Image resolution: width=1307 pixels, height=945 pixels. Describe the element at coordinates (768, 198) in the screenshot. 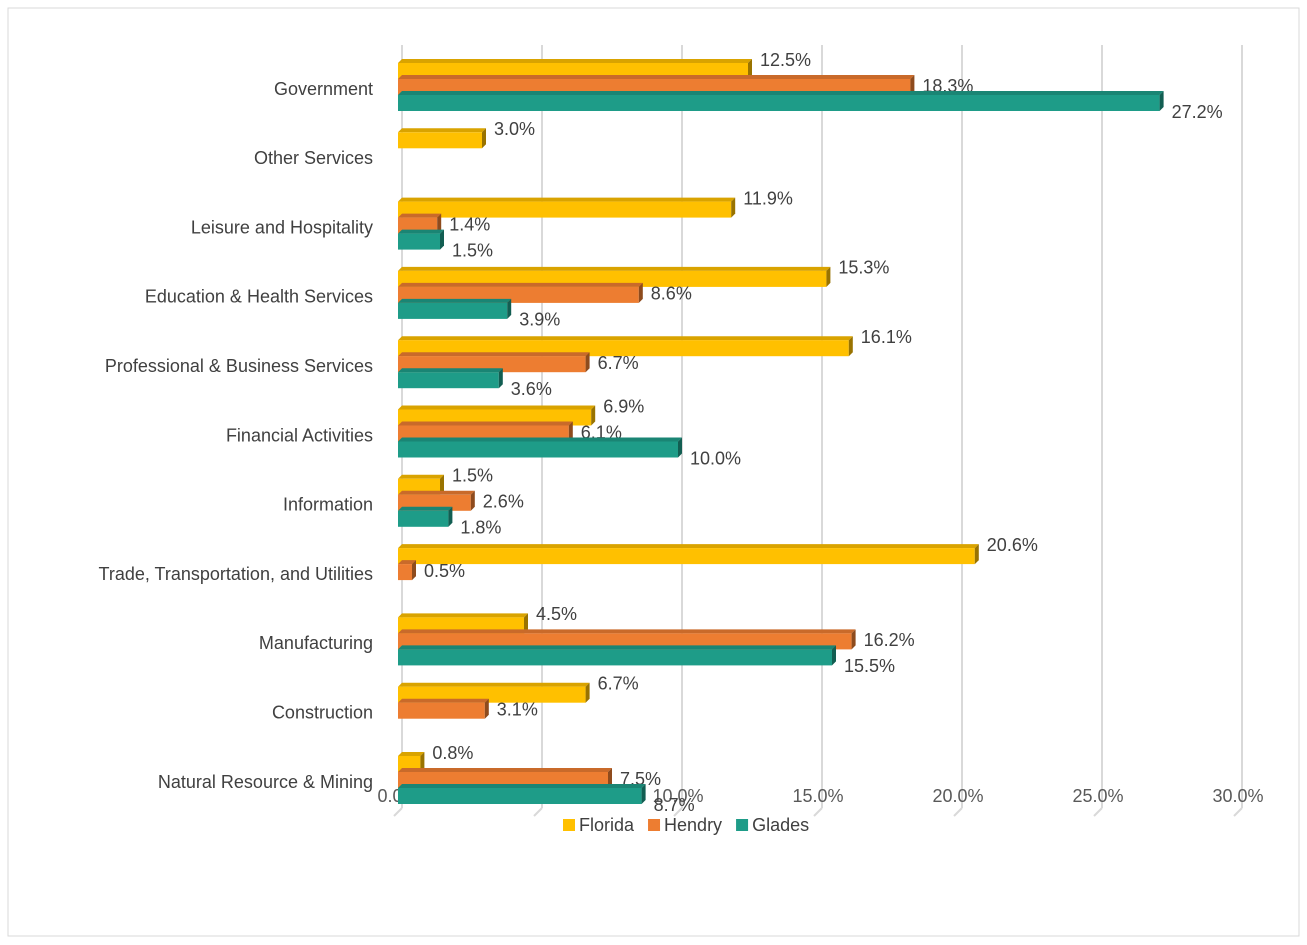

I see `data-label: 11.9%` at that location.